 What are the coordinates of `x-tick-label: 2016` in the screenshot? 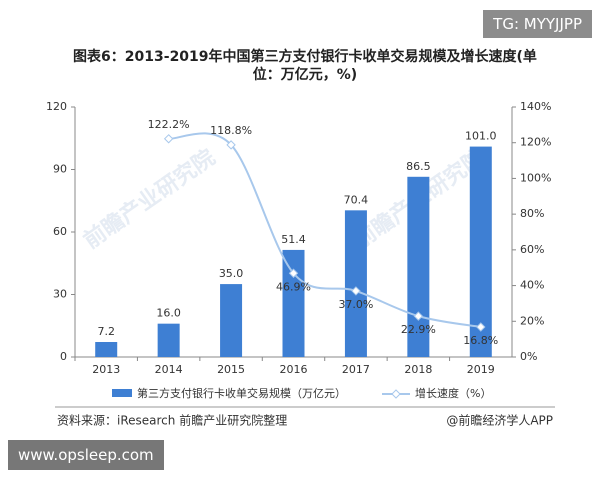 It's located at (294, 369).